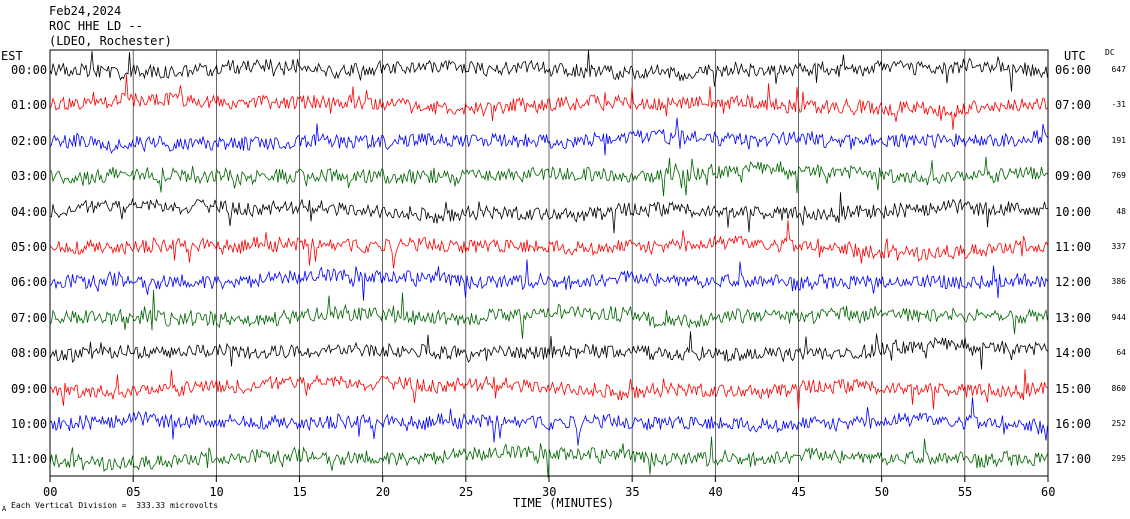 The height and width of the screenshot is (519, 1130). What do you see at coordinates (1073, 211) in the screenshot?
I see `row-label-utc-4: 10:00` at bounding box center [1073, 211].